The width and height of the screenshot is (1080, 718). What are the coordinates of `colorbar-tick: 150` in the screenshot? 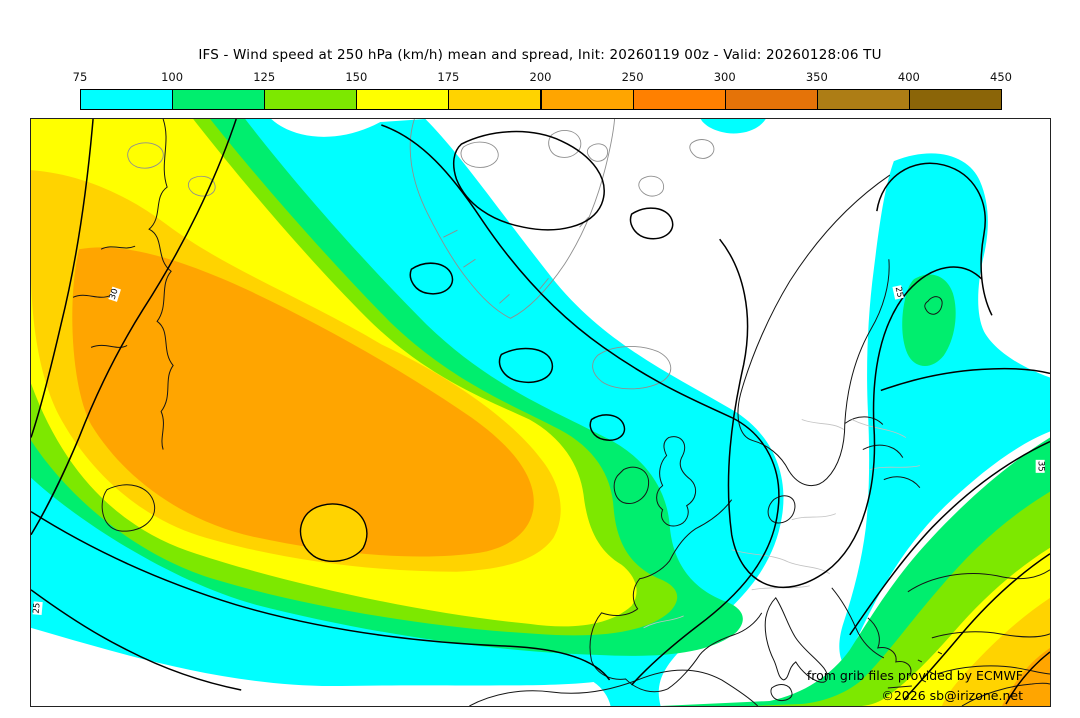 It's located at (356, 77).